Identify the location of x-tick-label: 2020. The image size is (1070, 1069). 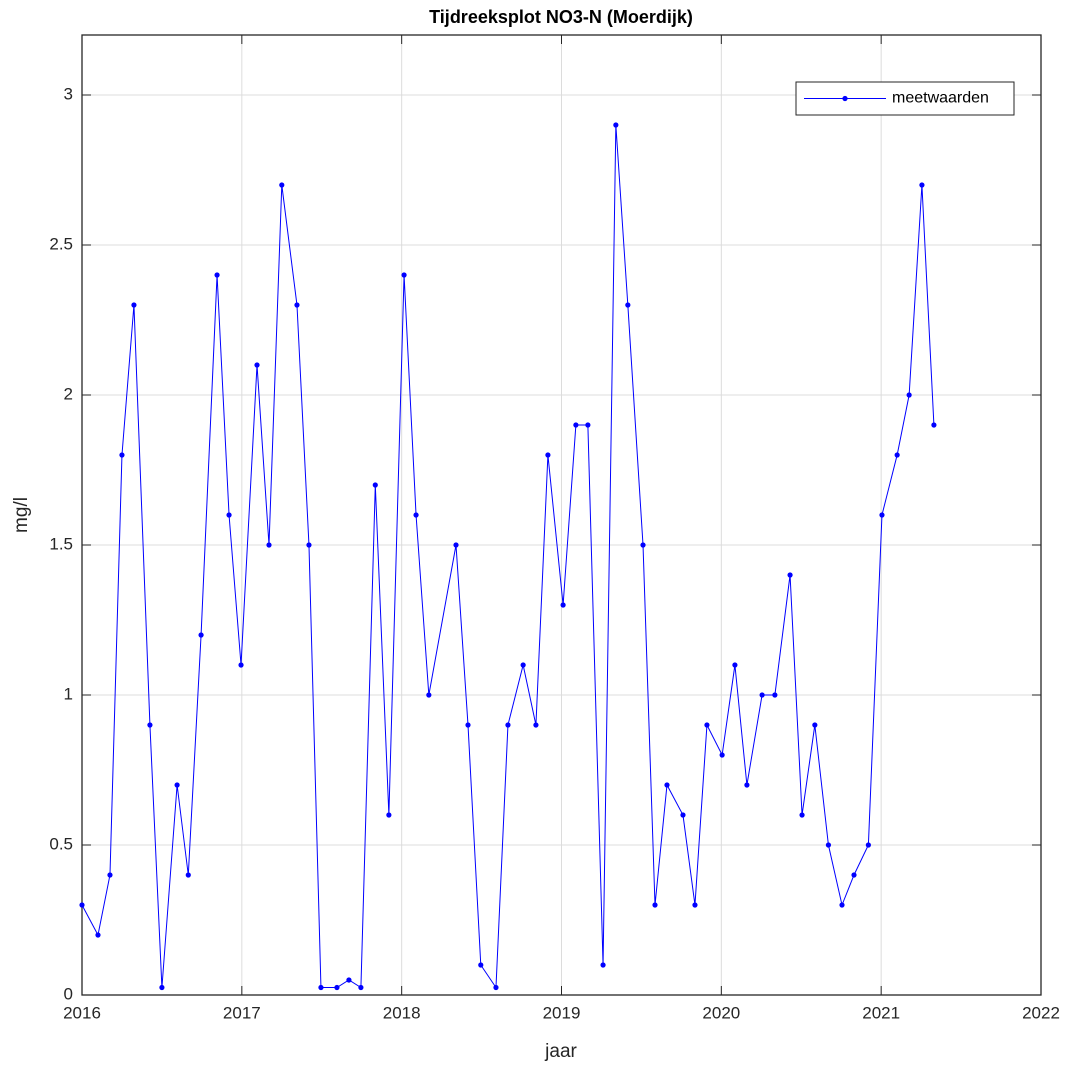
(721, 1012).